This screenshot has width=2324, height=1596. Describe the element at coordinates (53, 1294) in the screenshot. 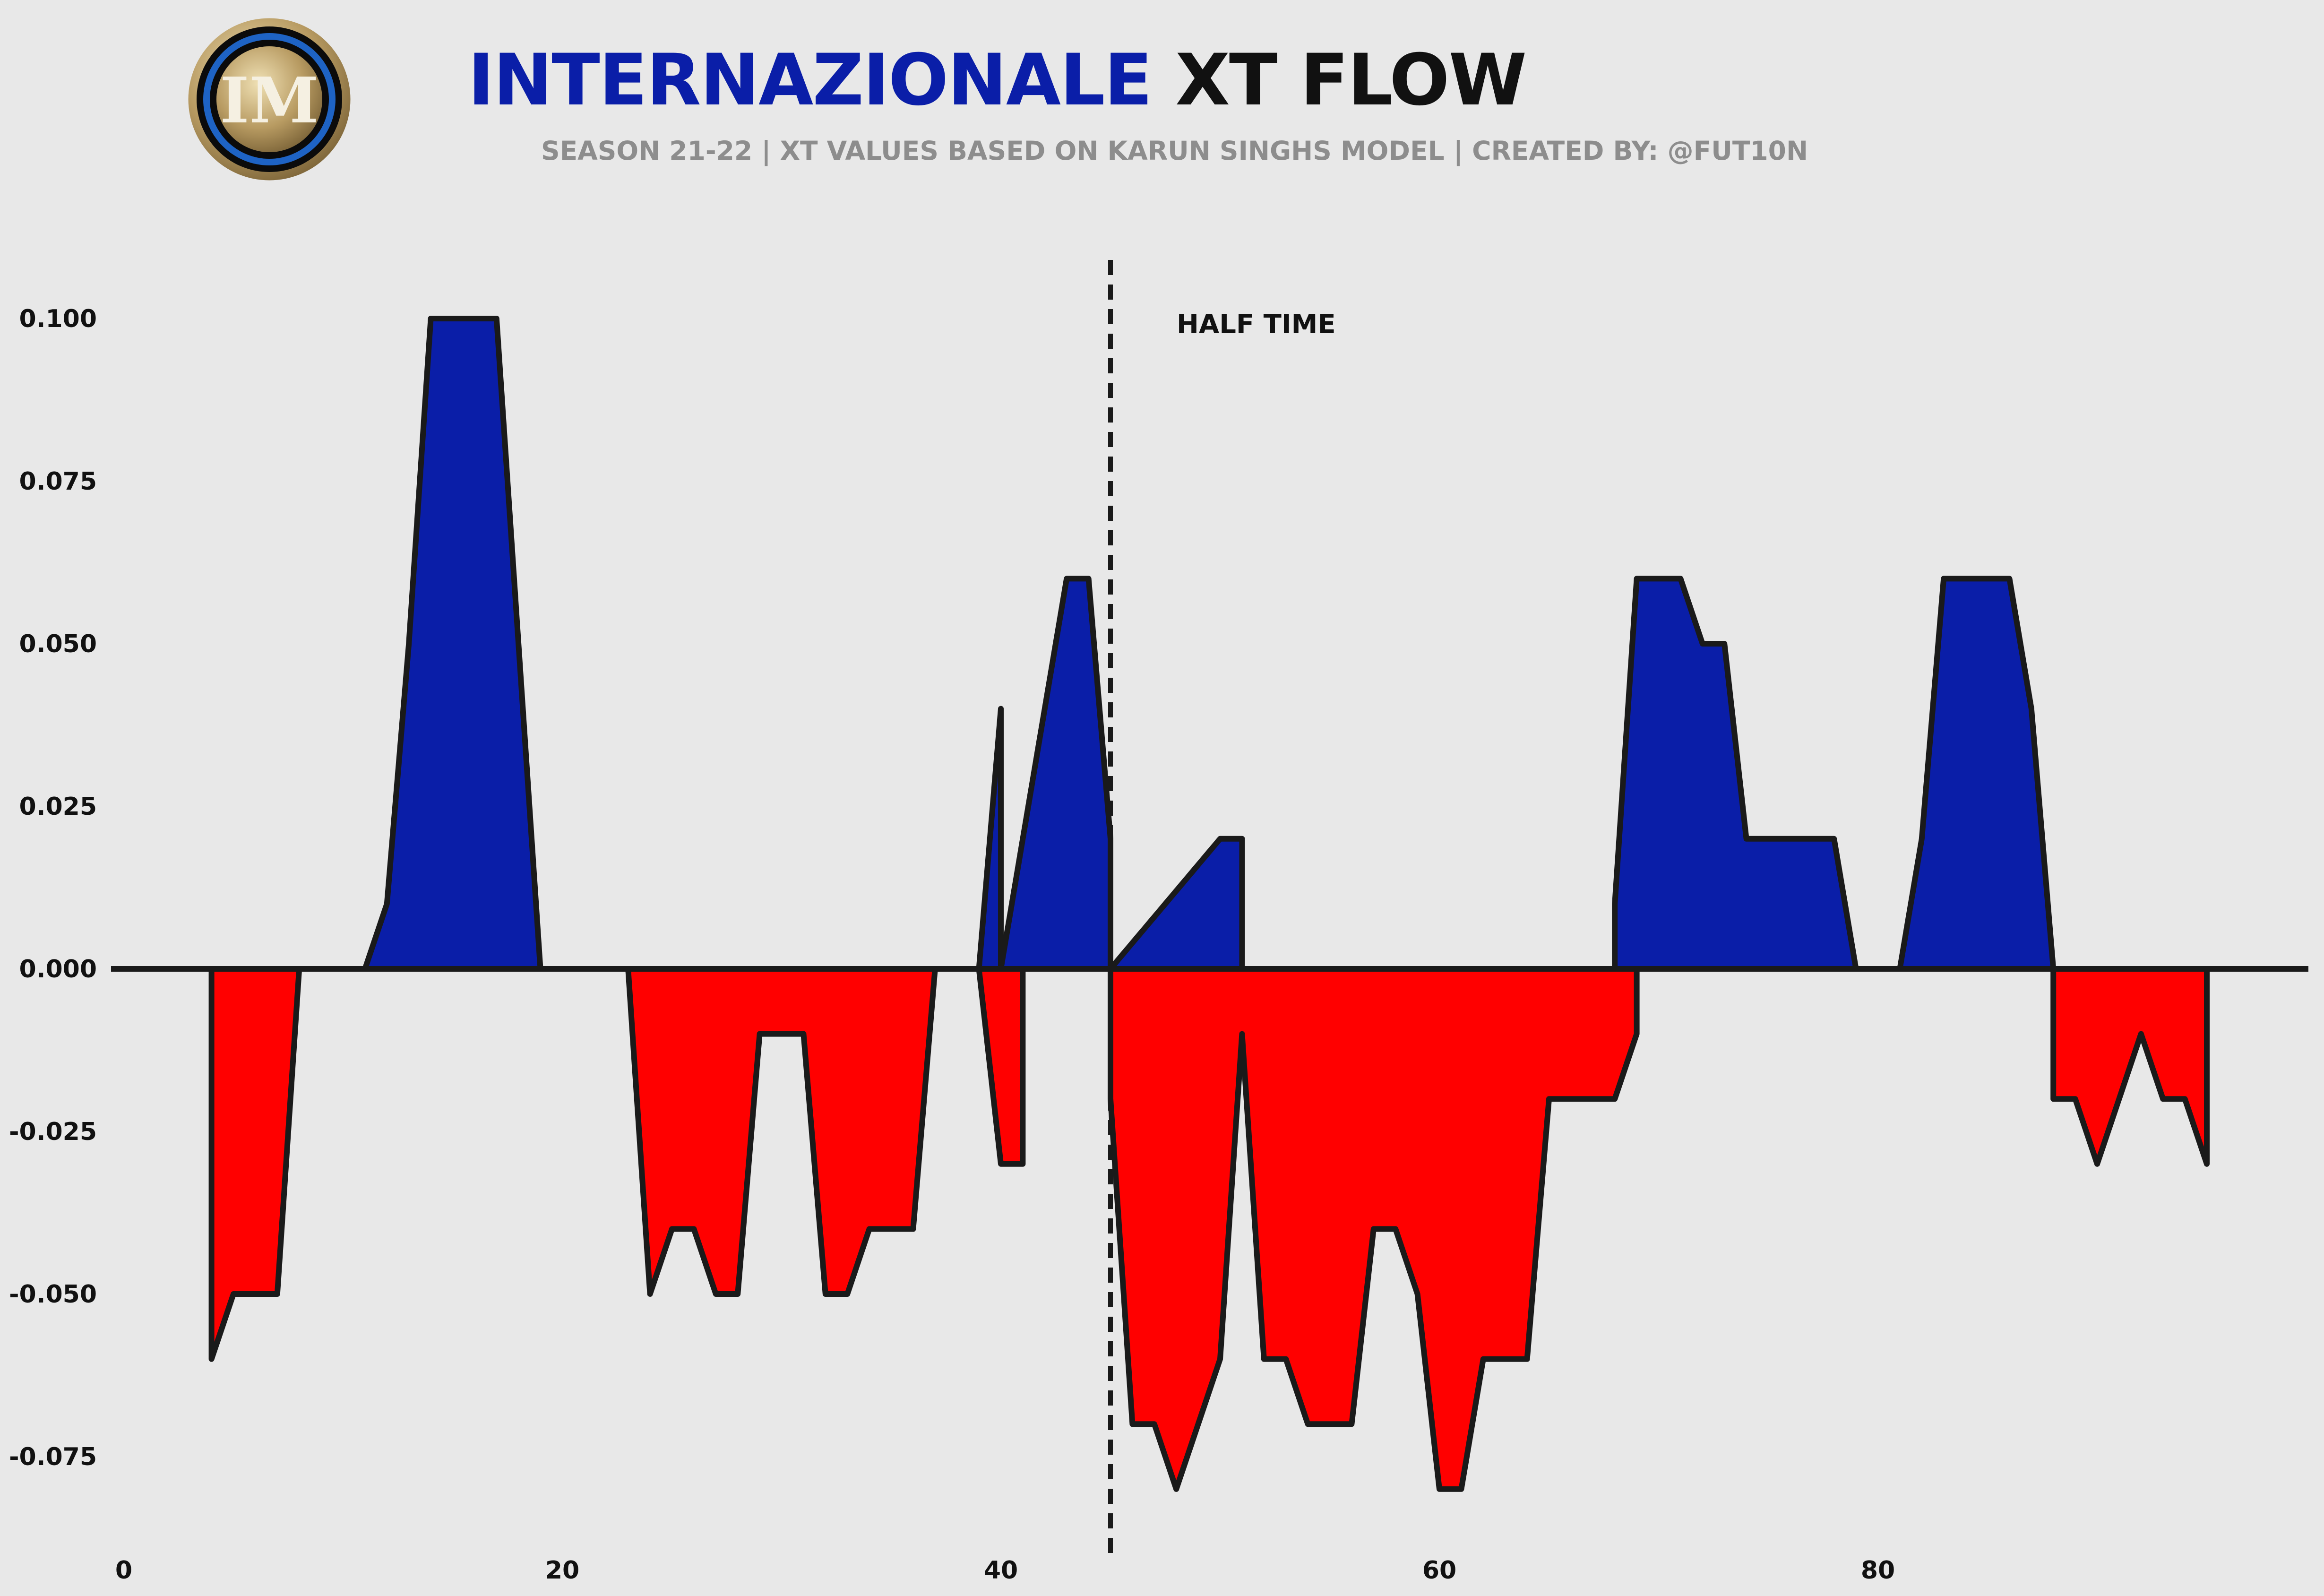

I see `y-tick-label: -0.050` at that location.